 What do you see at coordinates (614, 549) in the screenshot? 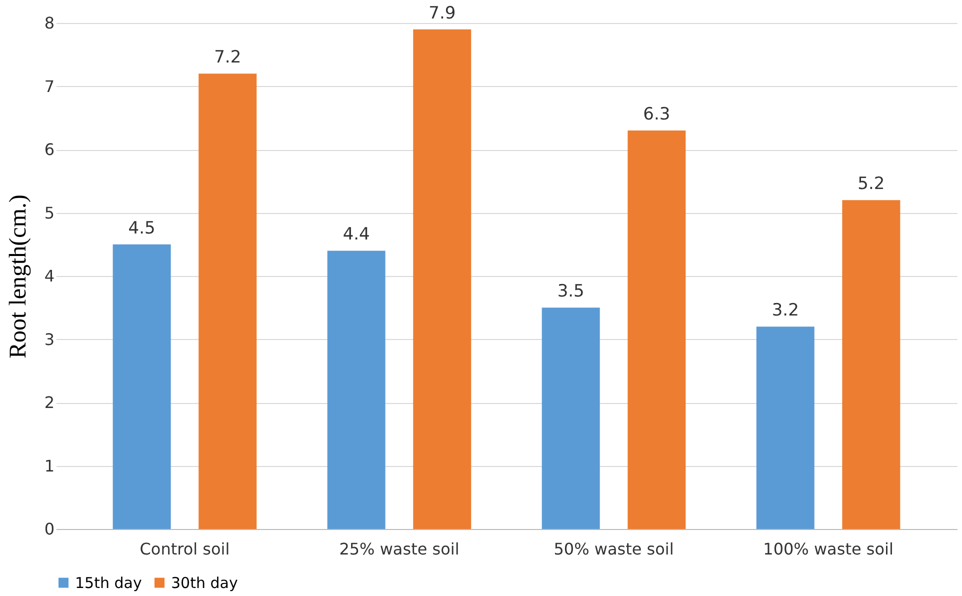
I see `x-tick-label: 50% waste soil` at bounding box center [614, 549].